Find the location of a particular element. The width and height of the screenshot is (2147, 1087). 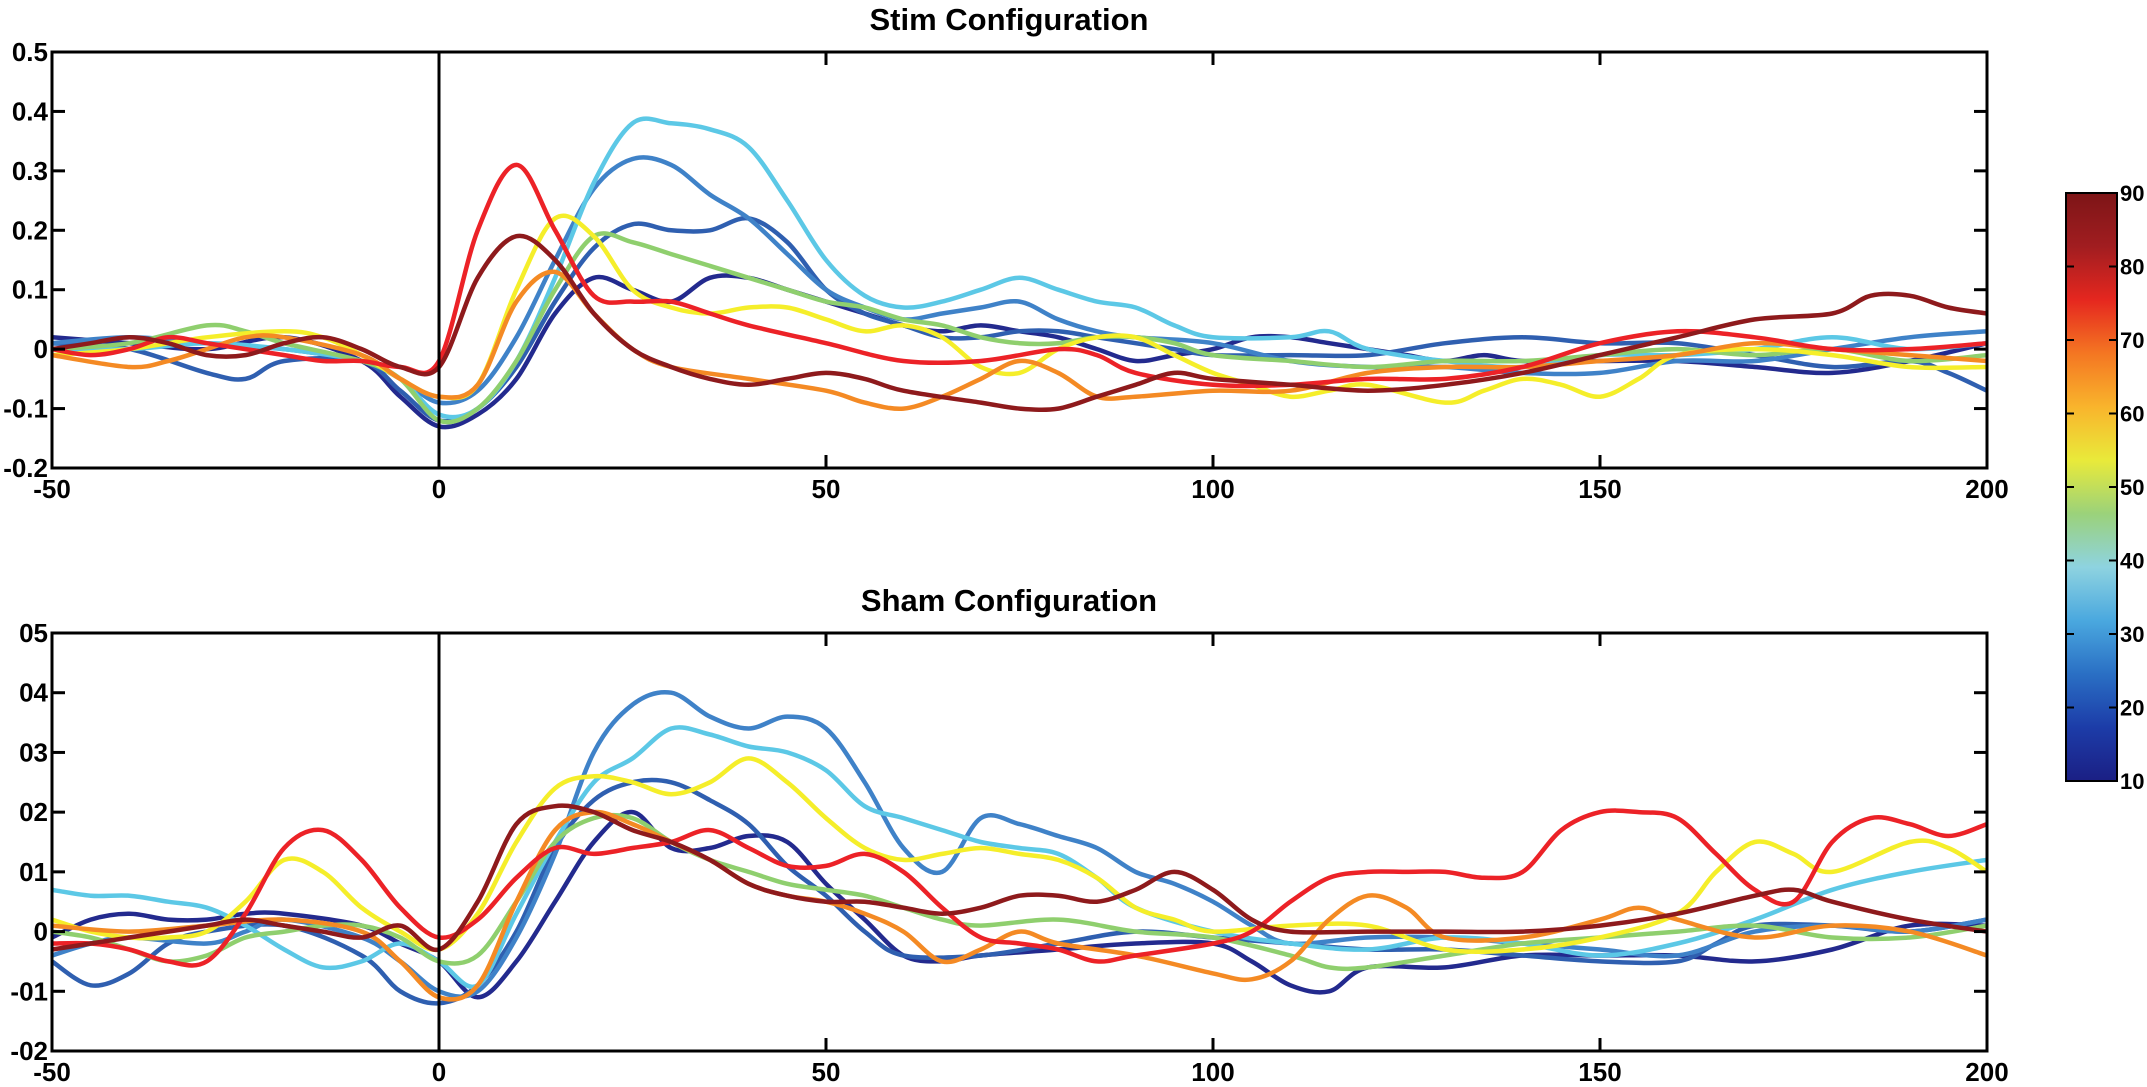

sham-ytick-label: -01 is located at coordinates (29, 991).